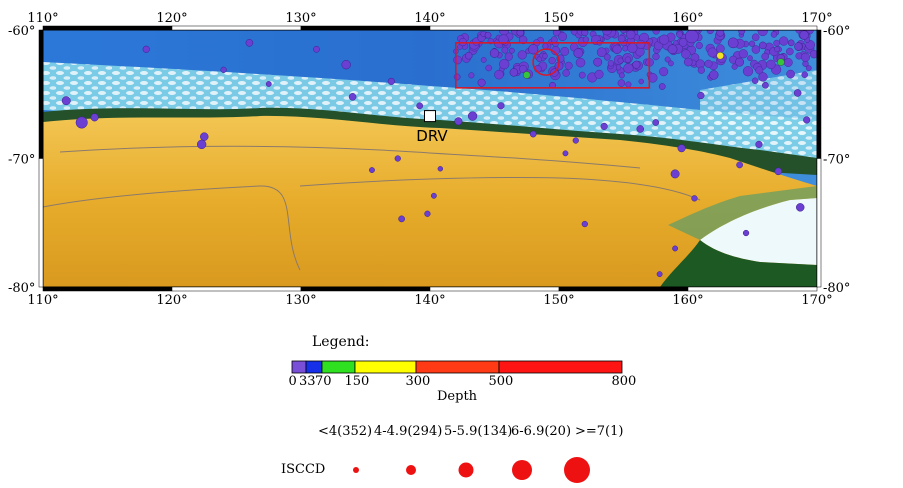 Image resolution: width=903 pixels, height=488 pixels. What do you see at coordinates (738, 263) in the screenshot?
I see `ross-sea` at bounding box center [738, 263].